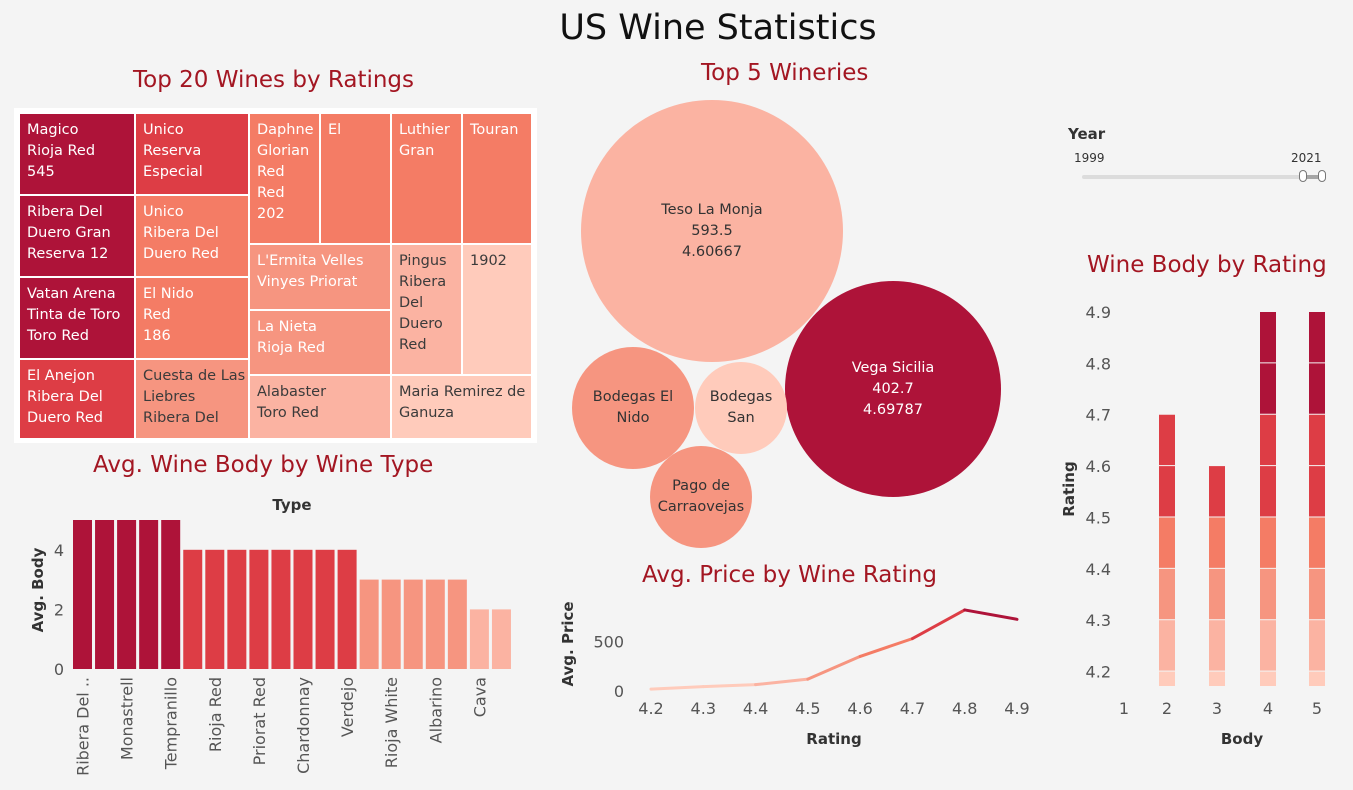 This screenshot has height=790, width=1353. Describe the element at coordinates (192, 236) in the screenshot. I see `treemap-cell: Unico Ribera Del Duero Red` at that location.